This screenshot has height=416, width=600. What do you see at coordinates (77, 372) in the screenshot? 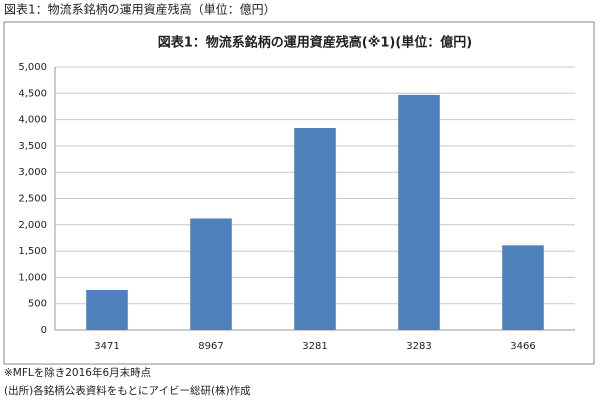
I see `footnote: ※MFLを除き2016年6月末時点` at bounding box center [77, 372].